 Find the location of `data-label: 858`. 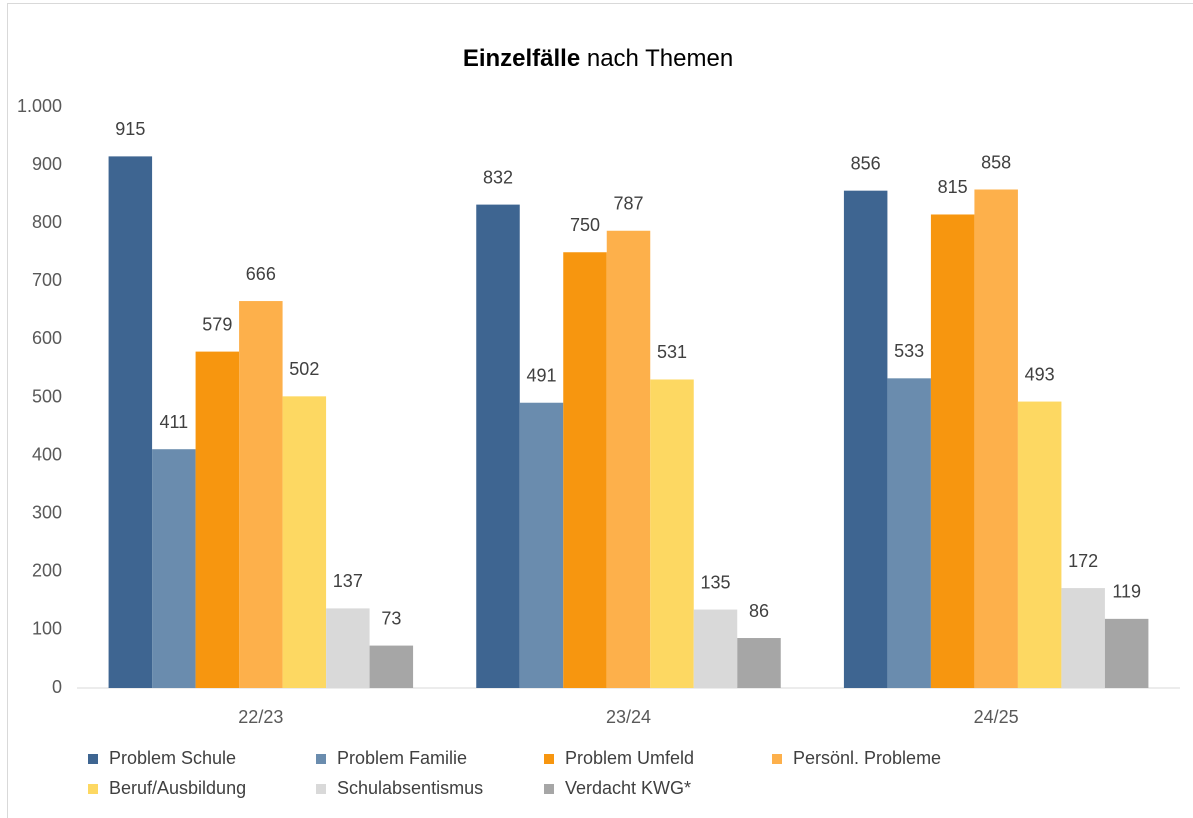

data-label: 858 is located at coordinates (996, 162).